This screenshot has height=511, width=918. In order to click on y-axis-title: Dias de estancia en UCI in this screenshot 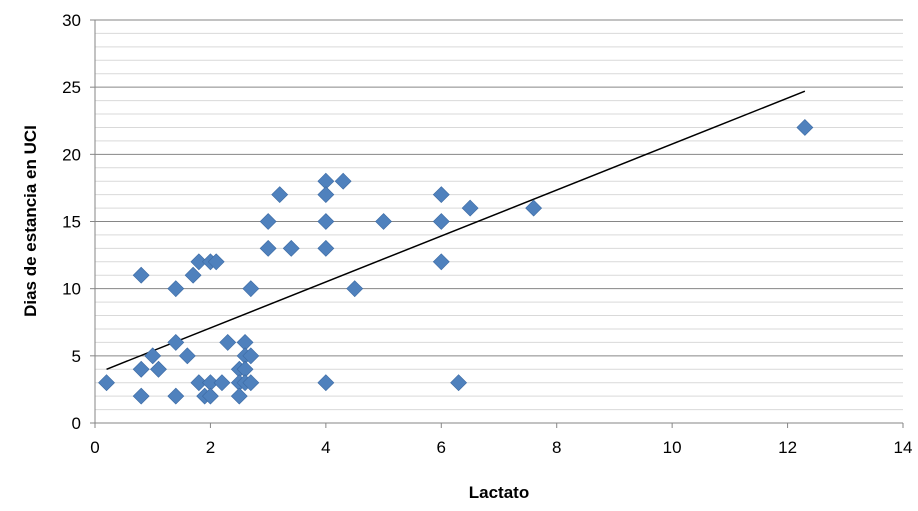, I will do `click(30, 221)`.